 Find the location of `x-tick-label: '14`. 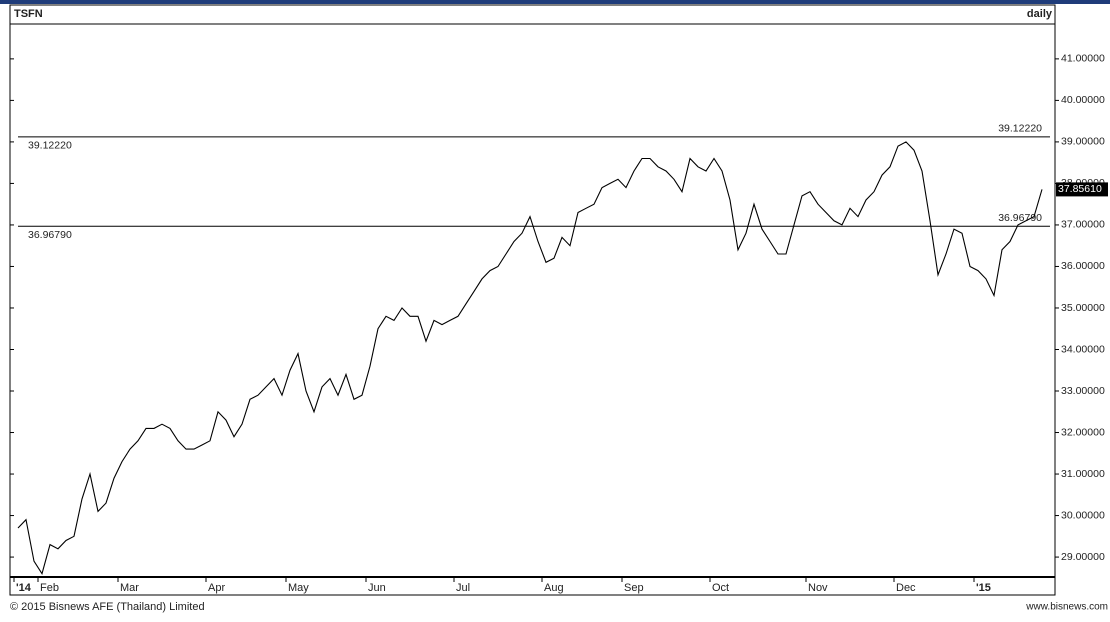

x-tick-label: '14 is located at coordinates (24, 588).